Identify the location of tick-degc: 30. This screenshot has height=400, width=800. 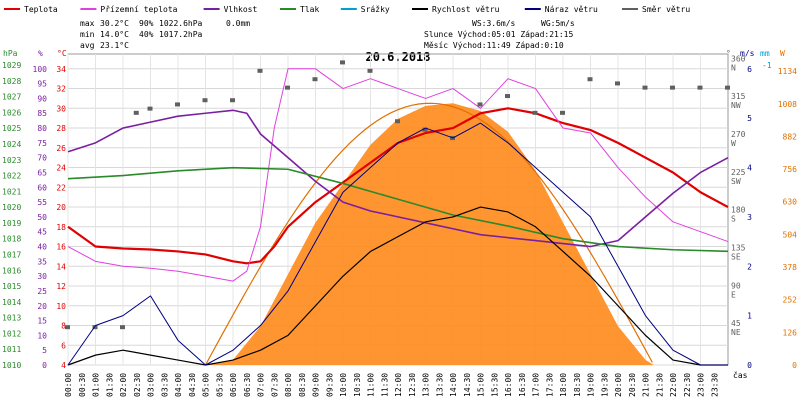
(61, 108).